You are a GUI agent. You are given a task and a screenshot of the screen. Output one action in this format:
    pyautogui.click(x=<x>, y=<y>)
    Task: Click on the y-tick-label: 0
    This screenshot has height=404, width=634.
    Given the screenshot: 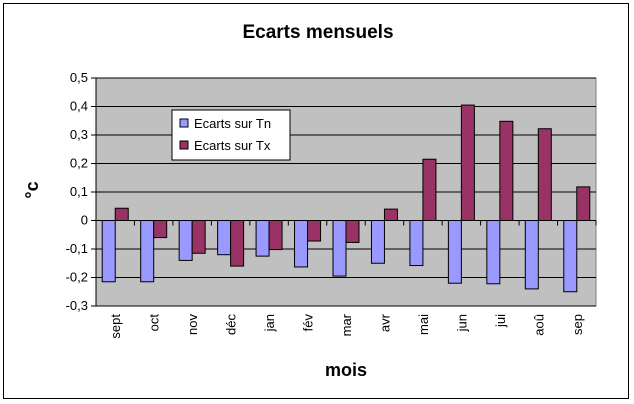 What is the action you would take?
    pyautogui.click(x=84, y=220)
    